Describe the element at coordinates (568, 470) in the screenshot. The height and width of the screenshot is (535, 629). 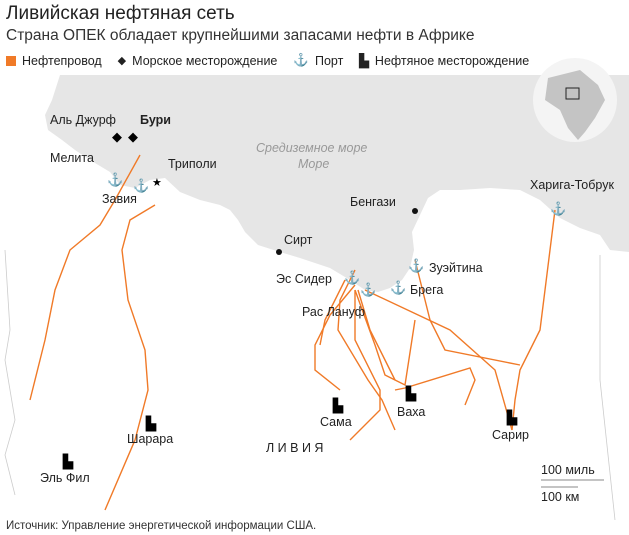
I see `scale-miles: 100 миль` at that location.